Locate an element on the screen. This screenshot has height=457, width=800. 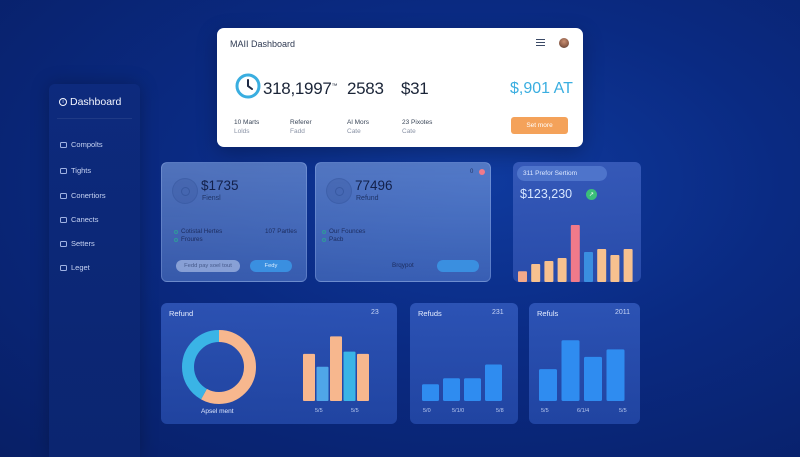
tick-label: 6/1/4 is located at coordinates (583, 411).